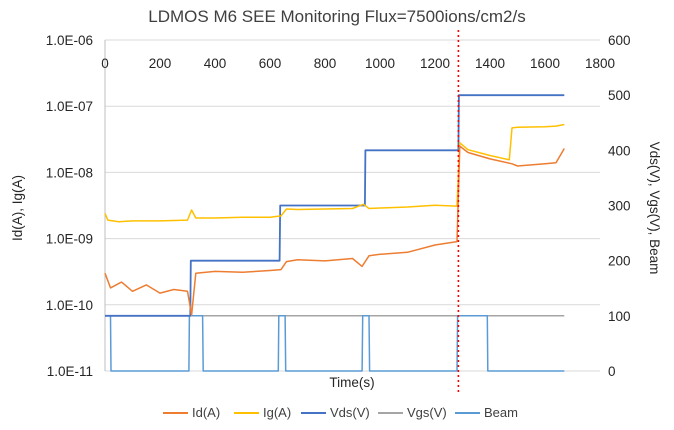 This screenshot has height=430, width=674. What do you see at coordinates (427, 412) in the screenshot?
I see `legend-entry: Vgs(V)` at bounding box center [427, 412].